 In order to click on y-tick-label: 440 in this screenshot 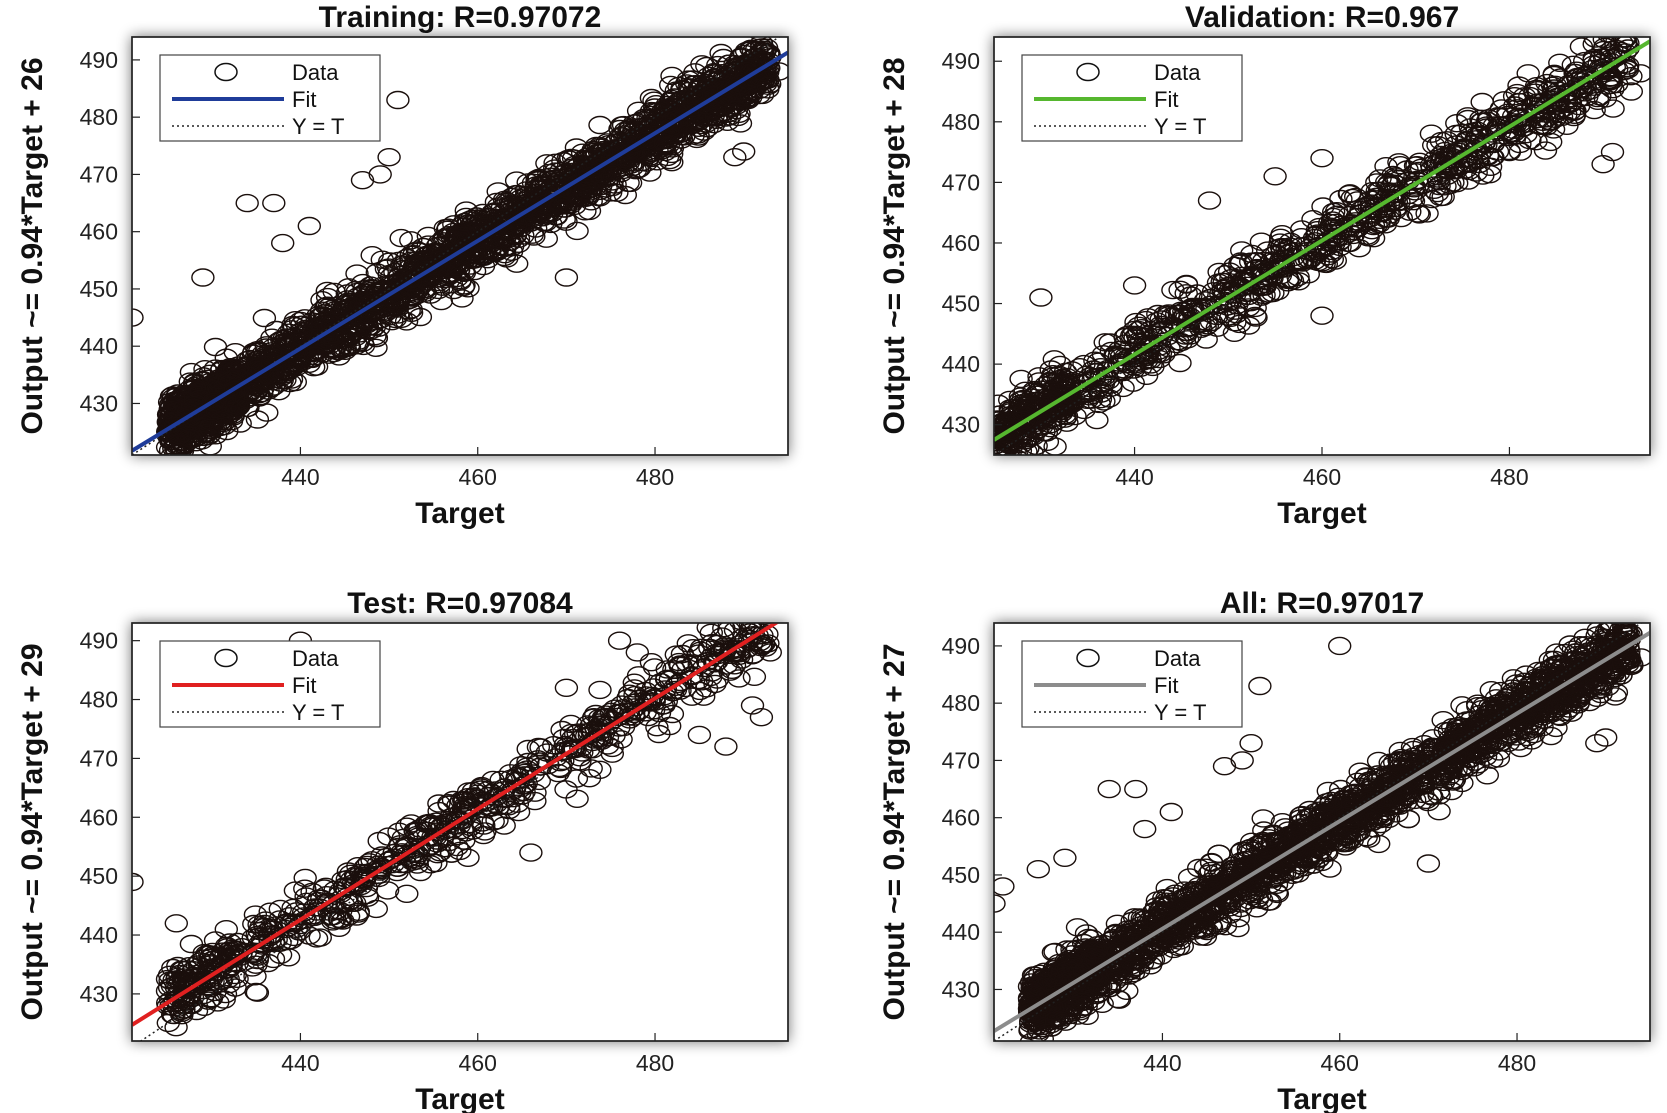, I will do `click(99, 935)`.